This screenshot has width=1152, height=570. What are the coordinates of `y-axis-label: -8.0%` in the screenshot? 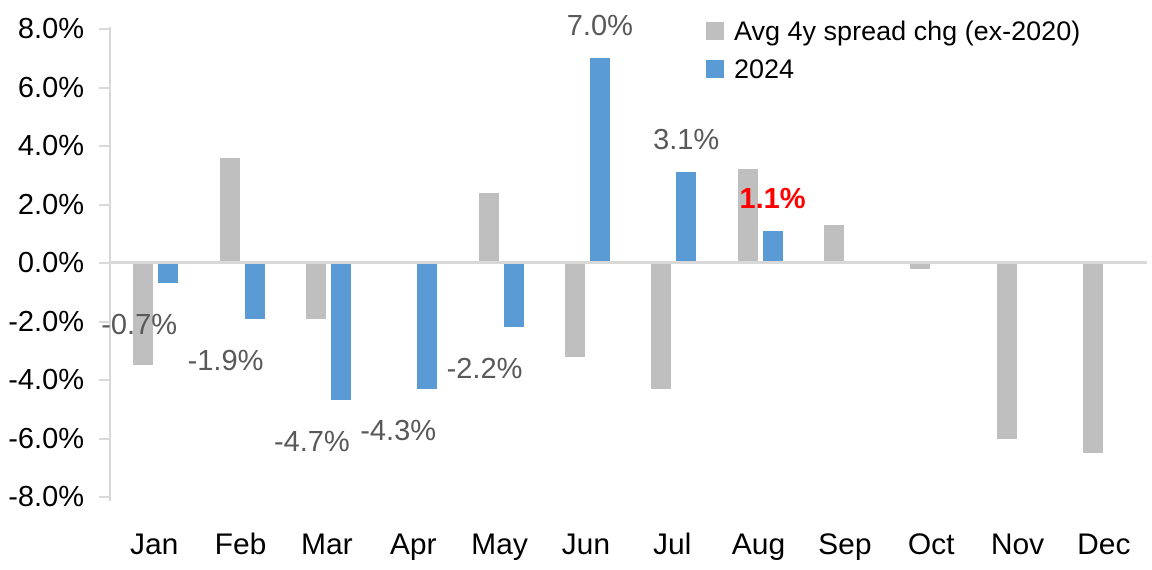 It's located at (46, 497).